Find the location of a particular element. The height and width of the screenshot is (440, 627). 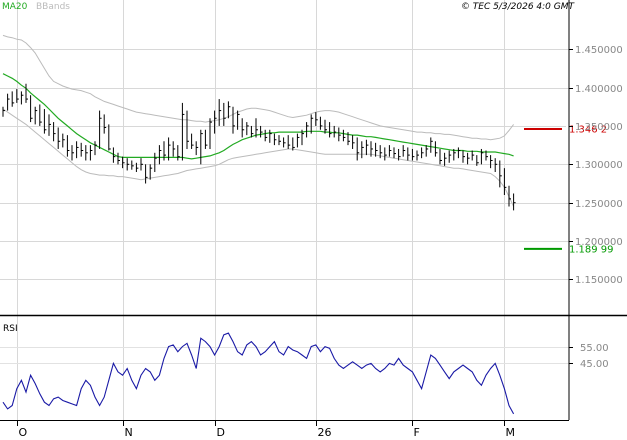

price-tick-label-1: 1.200000 is located at coordinates (599, 242).